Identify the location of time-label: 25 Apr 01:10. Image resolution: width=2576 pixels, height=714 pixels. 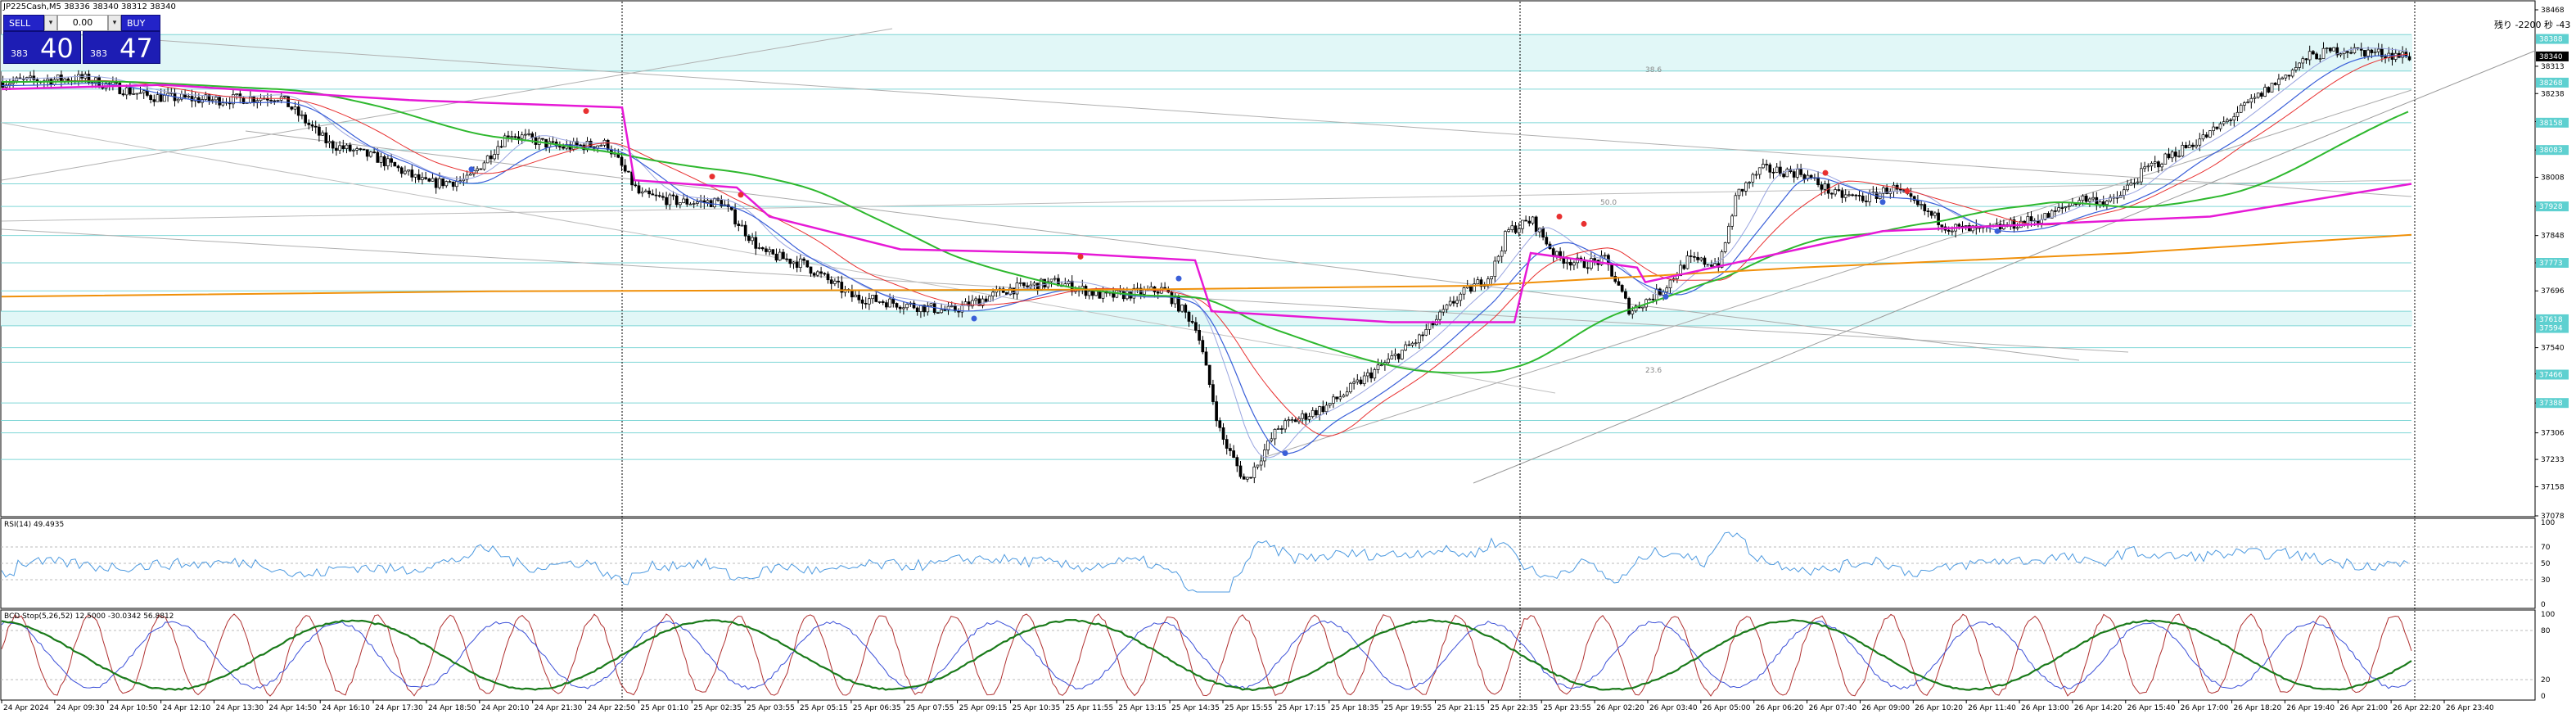
(664, 708).